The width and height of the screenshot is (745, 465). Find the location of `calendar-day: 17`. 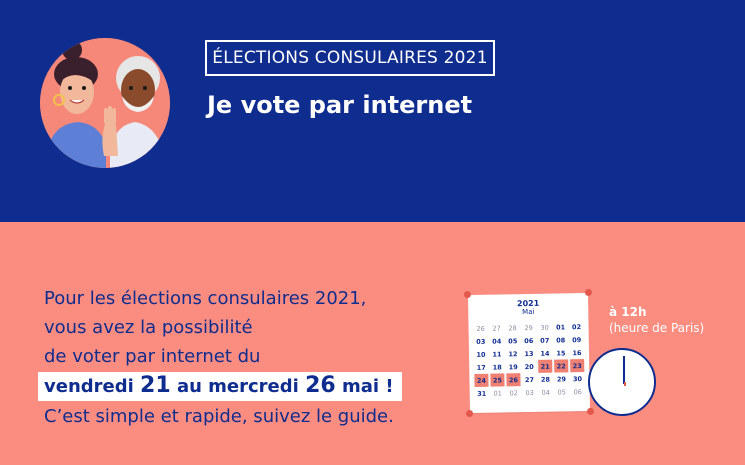

calendar-day: 17 is located at coordinates (481, 367).